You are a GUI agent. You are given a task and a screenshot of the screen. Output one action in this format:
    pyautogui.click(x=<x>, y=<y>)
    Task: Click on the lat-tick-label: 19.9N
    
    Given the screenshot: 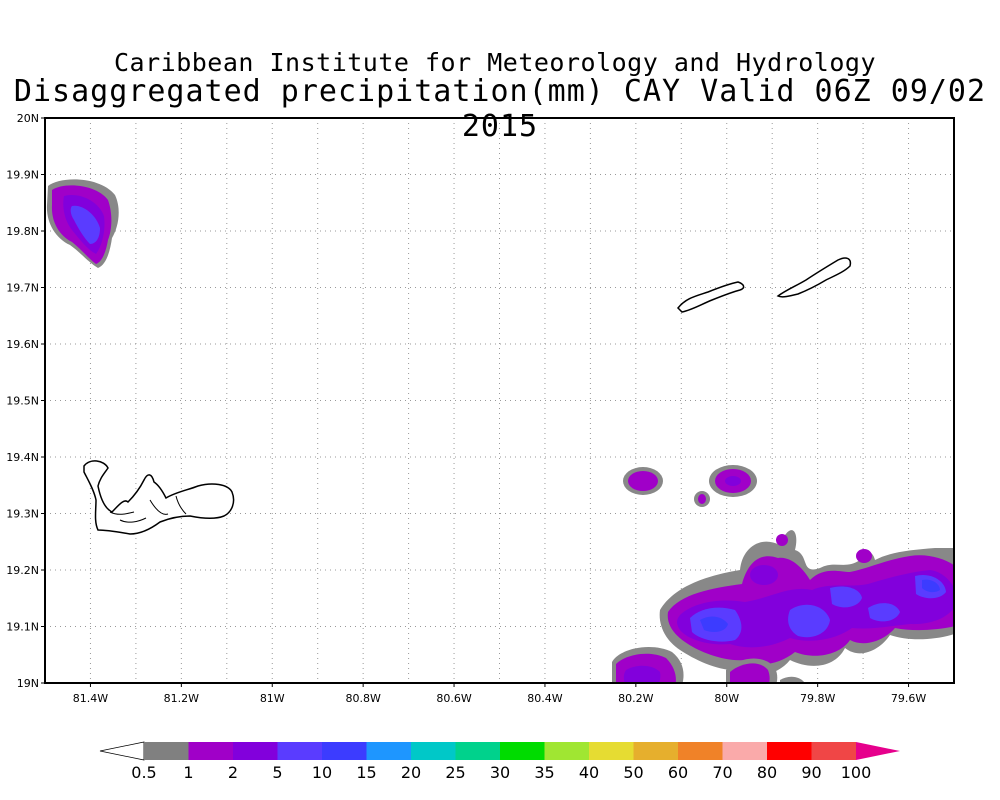 What is the action you would take?
    pyautogui.click(x=22, y=175)
    